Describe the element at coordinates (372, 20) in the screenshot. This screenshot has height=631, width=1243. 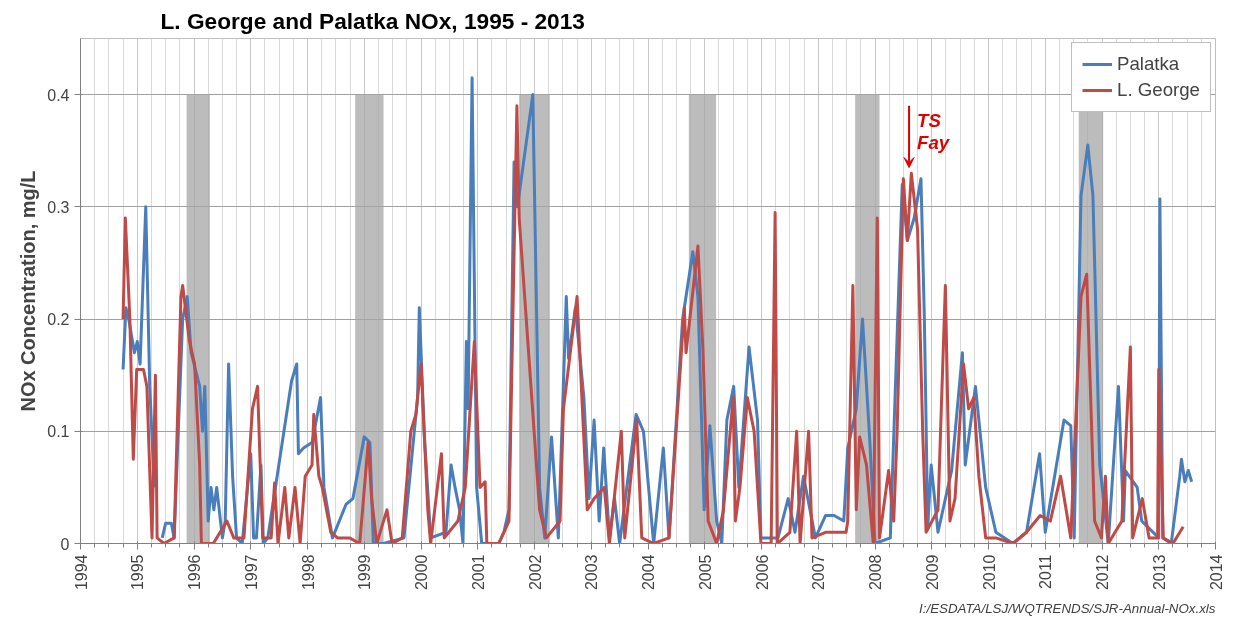
I see `chart-title: L. George and Palatka NOx, 1995 - 2013` at that location.